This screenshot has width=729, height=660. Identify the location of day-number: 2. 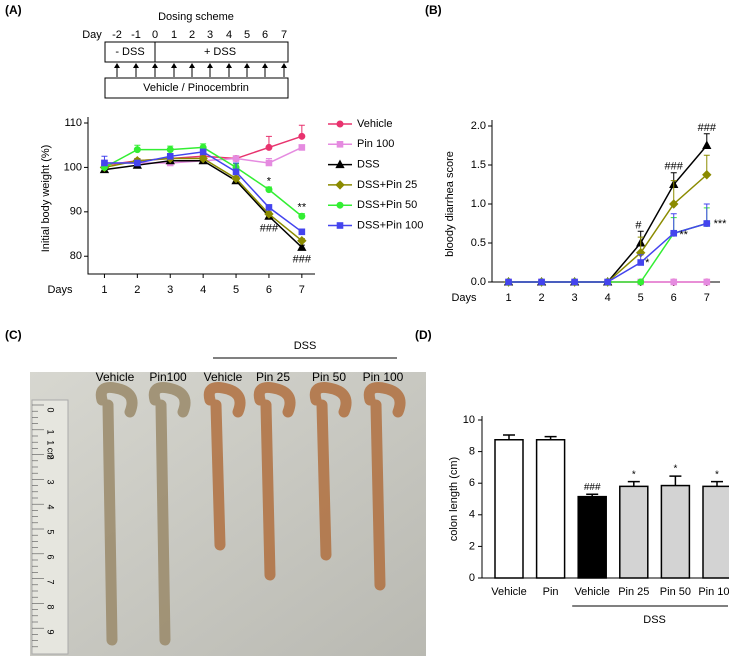
(192, 35).